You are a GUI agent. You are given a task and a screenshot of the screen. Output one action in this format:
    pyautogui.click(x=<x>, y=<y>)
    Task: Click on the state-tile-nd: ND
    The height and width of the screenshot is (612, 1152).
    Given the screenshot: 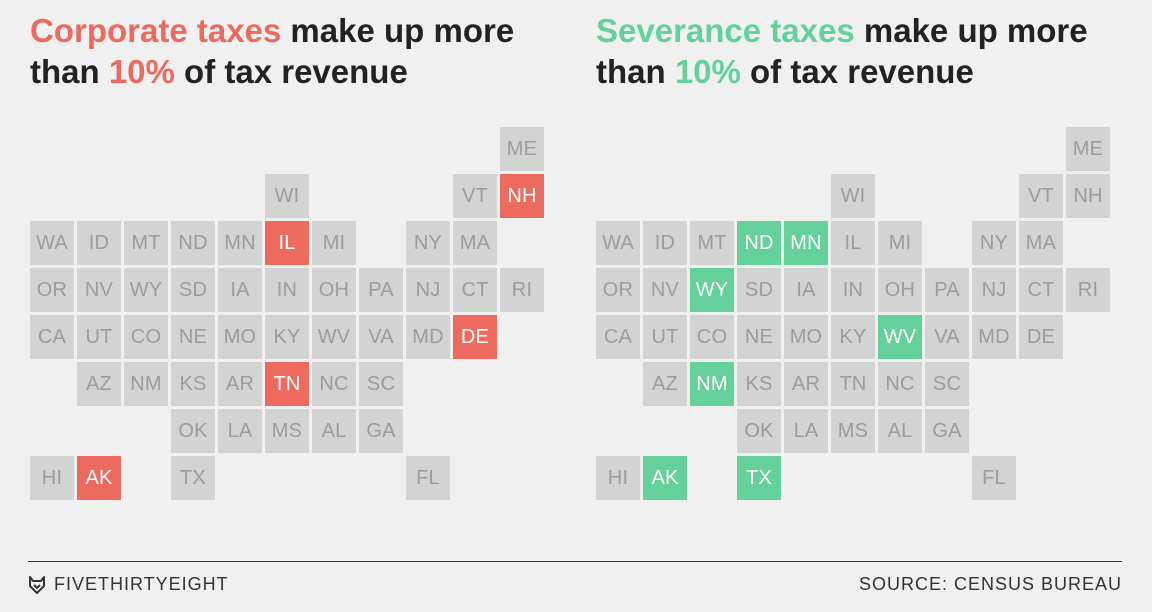 What is the action you would take?
    pyautogui.click(x=759, y=243)
    